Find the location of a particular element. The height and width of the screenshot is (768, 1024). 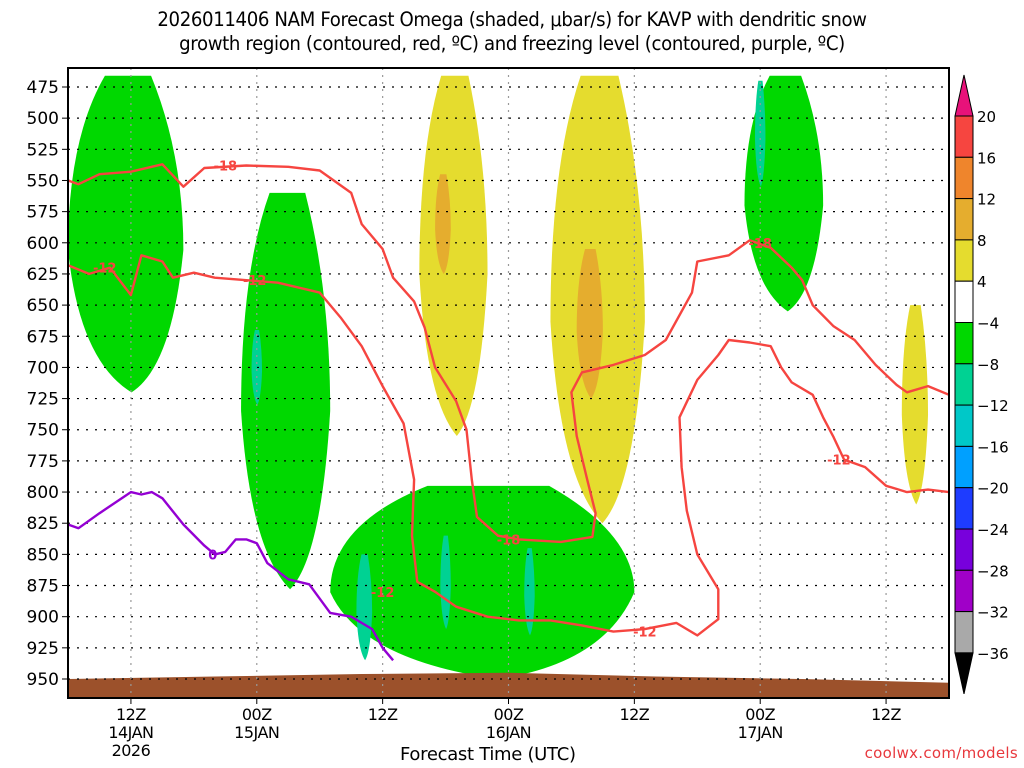

colorbar-label-10: −24 is located at coordinates (993, 530).